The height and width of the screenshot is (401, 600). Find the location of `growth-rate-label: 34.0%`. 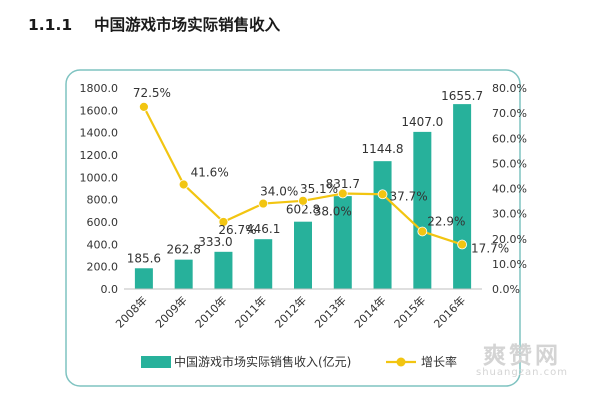

growth-rate-label: 34.0% is located at coordinates (279, 192).